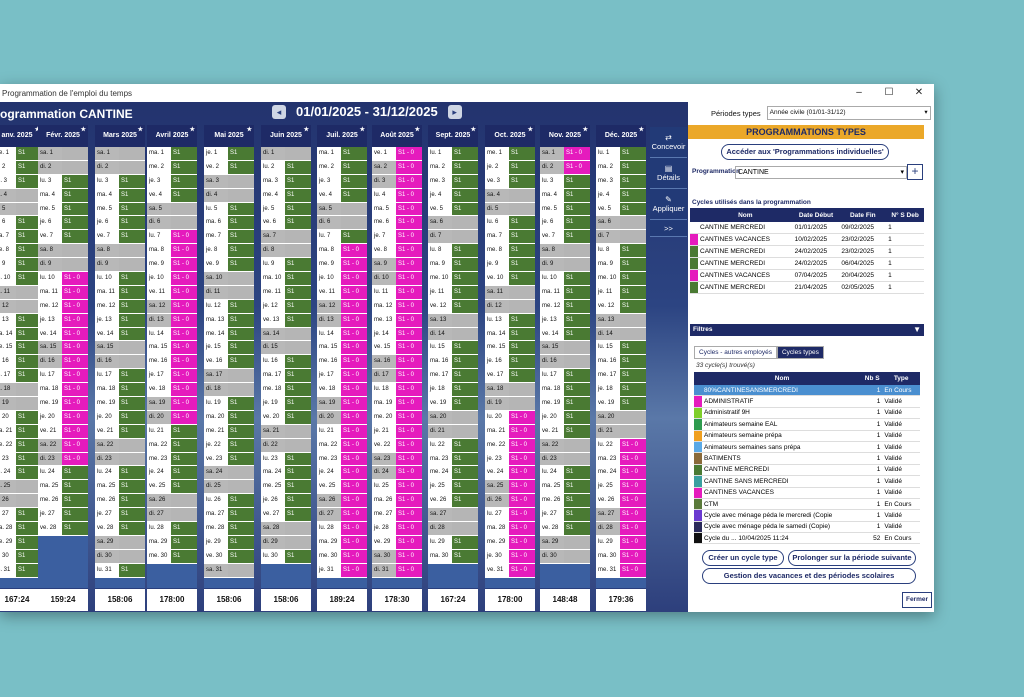 This screenshot has height=697, width=1024. What do you see at coordinates (872, 378) in the screenshot?
I see `col-nb: Nb S` at bounding box center [872, 378].